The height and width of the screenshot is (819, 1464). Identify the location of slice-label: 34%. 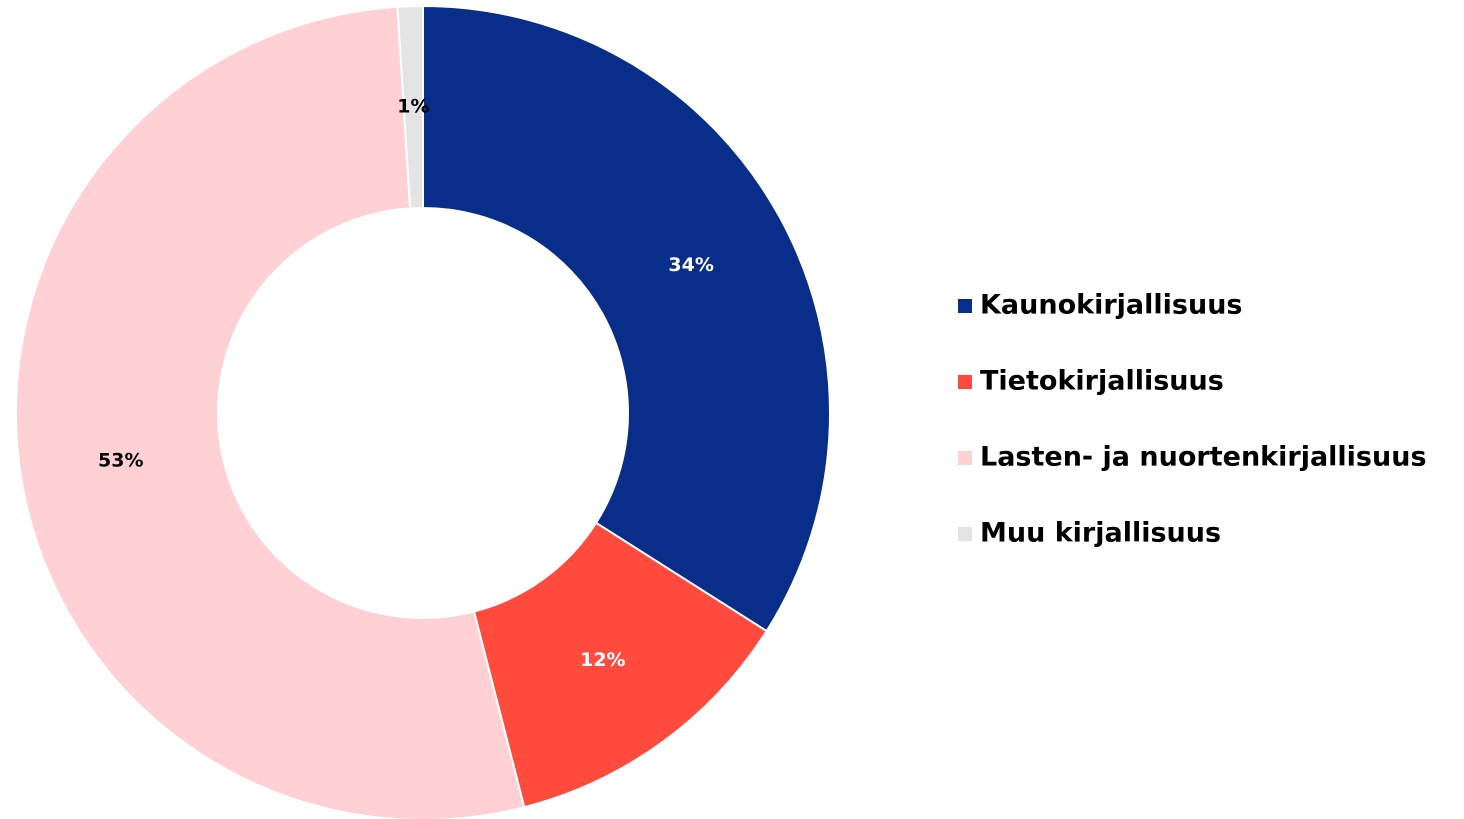
(690, 265).